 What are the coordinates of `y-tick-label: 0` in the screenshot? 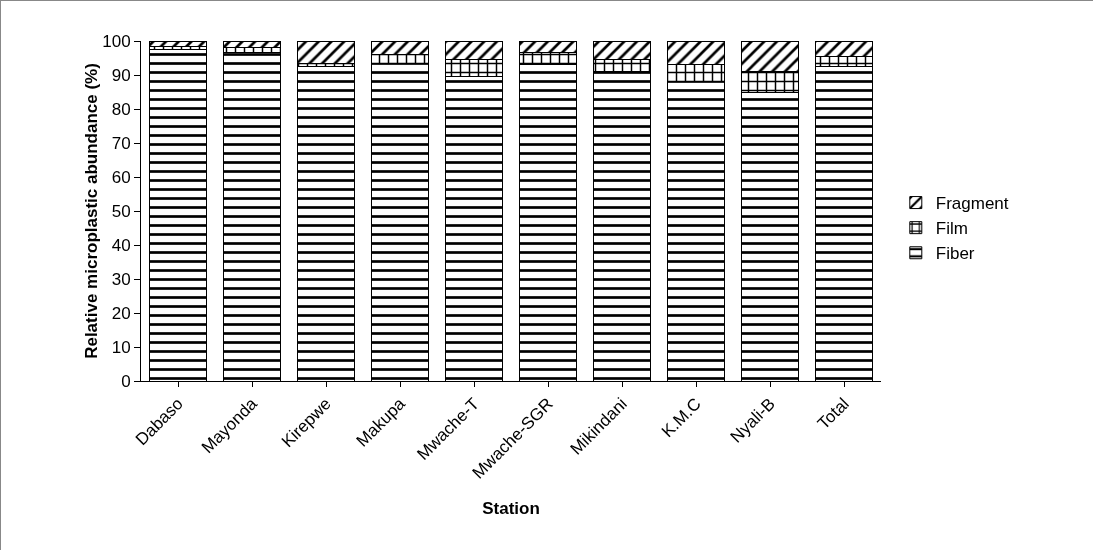 It's located at (126, 381).